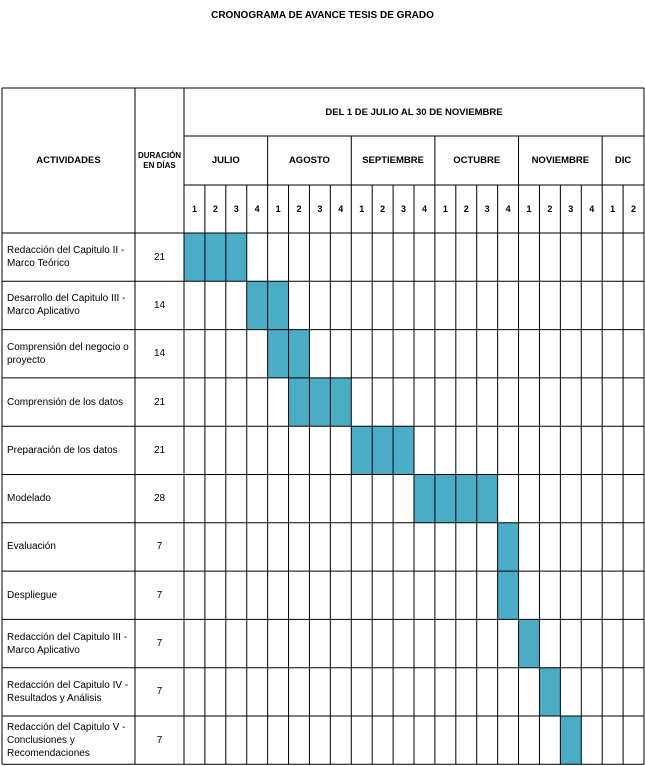 The image size is (645, 766). Describe the element at coordinates (159, 499) in the screenshot. I see `activity-duration: 28` at that location.